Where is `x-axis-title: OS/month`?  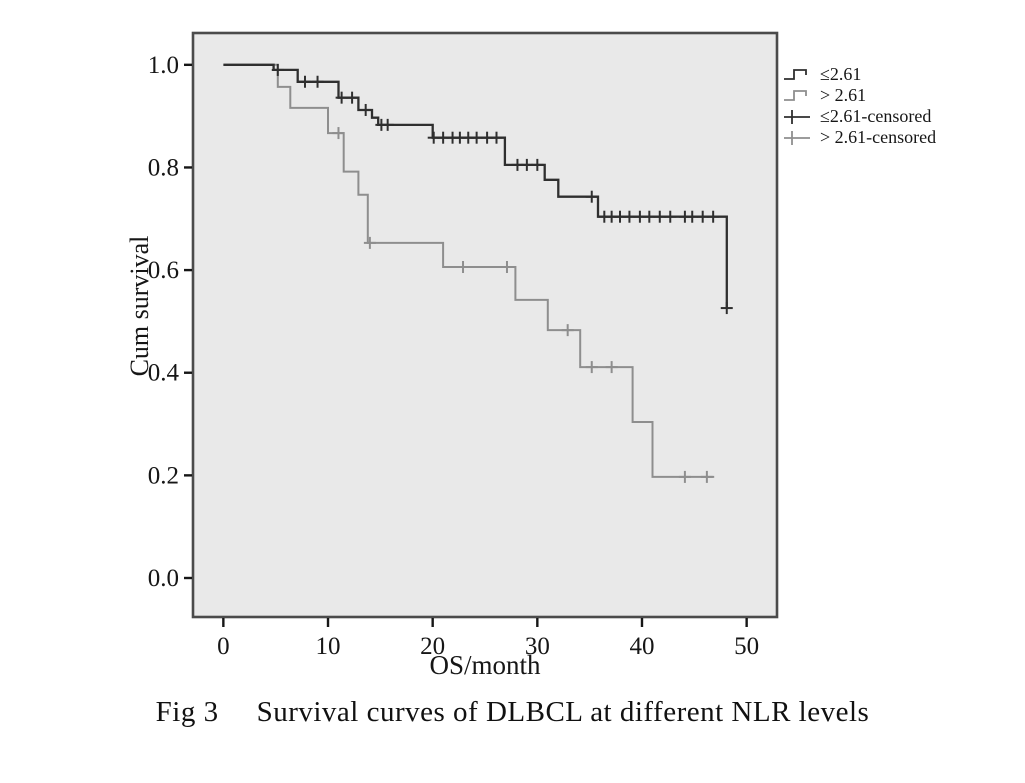
x-axis-title: OS/month is located at coordinates (485, 665).